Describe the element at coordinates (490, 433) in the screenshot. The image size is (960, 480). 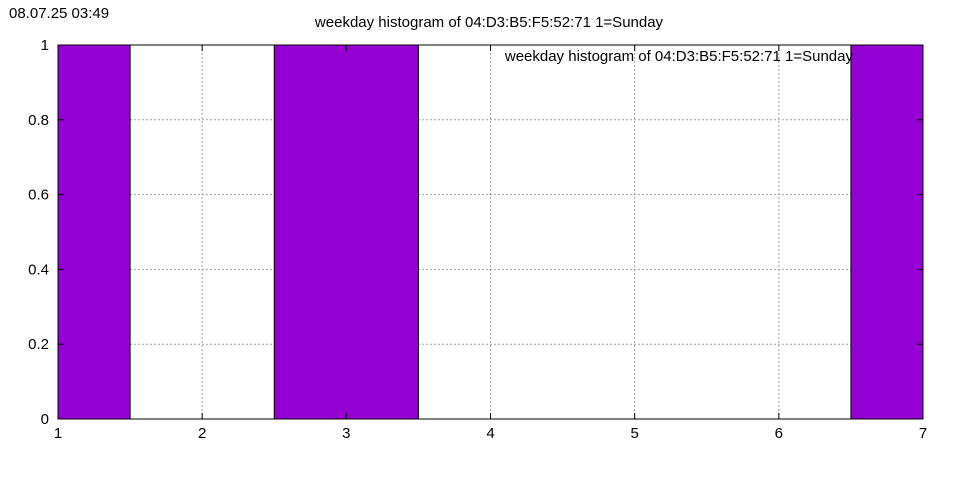
I see `x-tick-label: 4` at that location.